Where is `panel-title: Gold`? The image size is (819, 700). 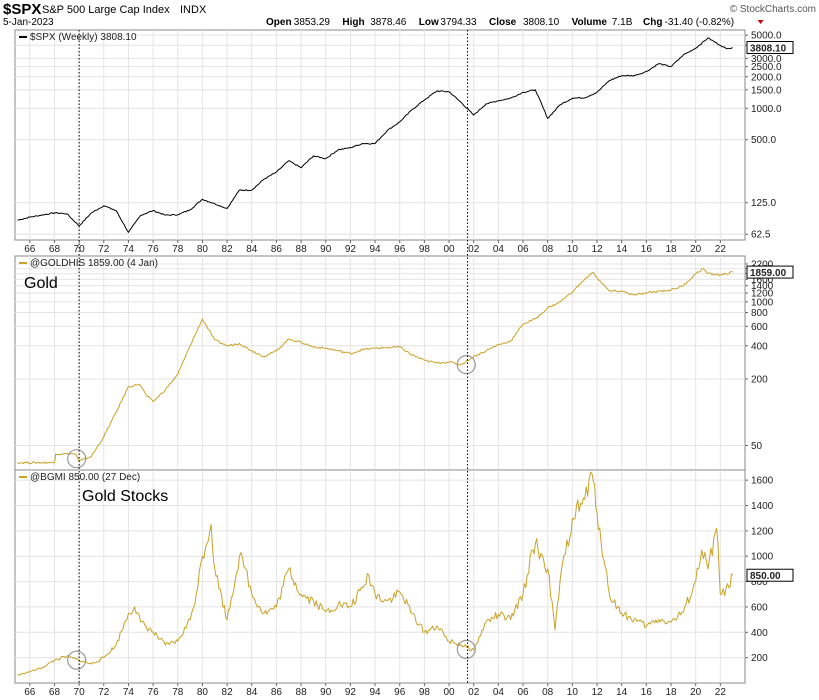 panel-title: Gold is located at coordinates (41, 283).